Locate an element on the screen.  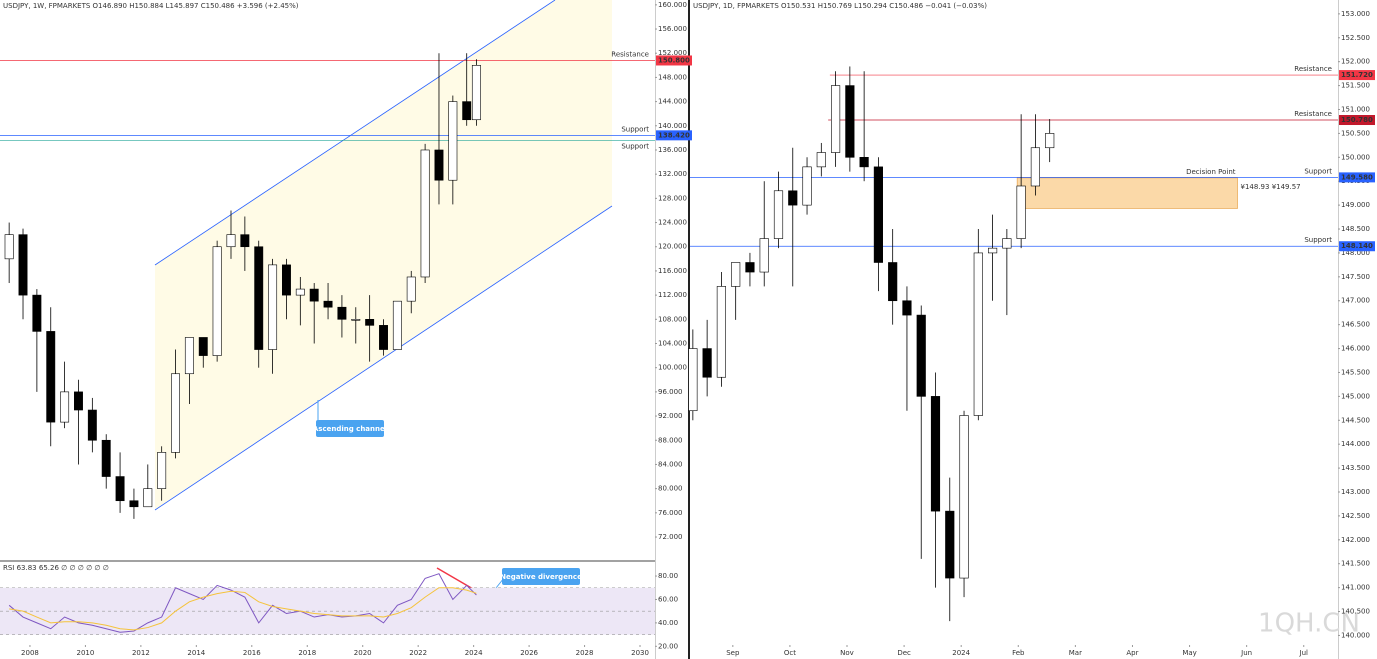
y-tick-label: 150.000 is located at coordinates (1355, 157).